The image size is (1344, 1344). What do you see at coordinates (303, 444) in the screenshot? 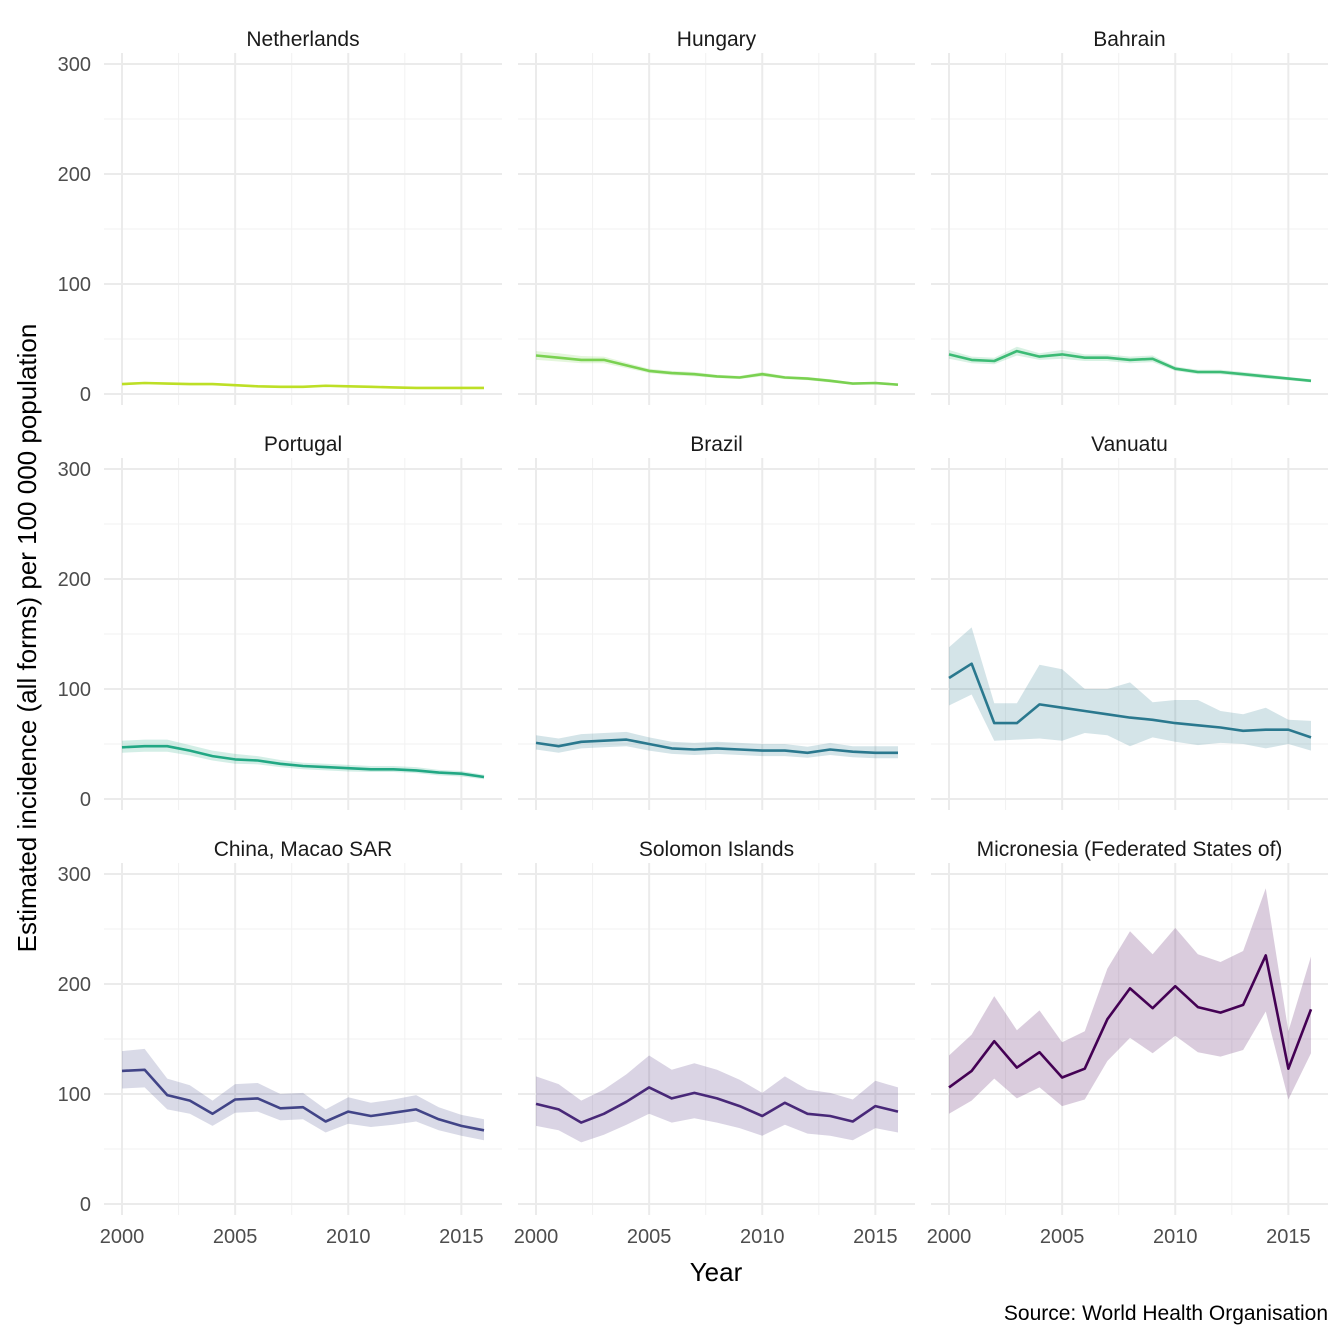
I see `facet-title: Portugal` at bounding box center [303, 444].